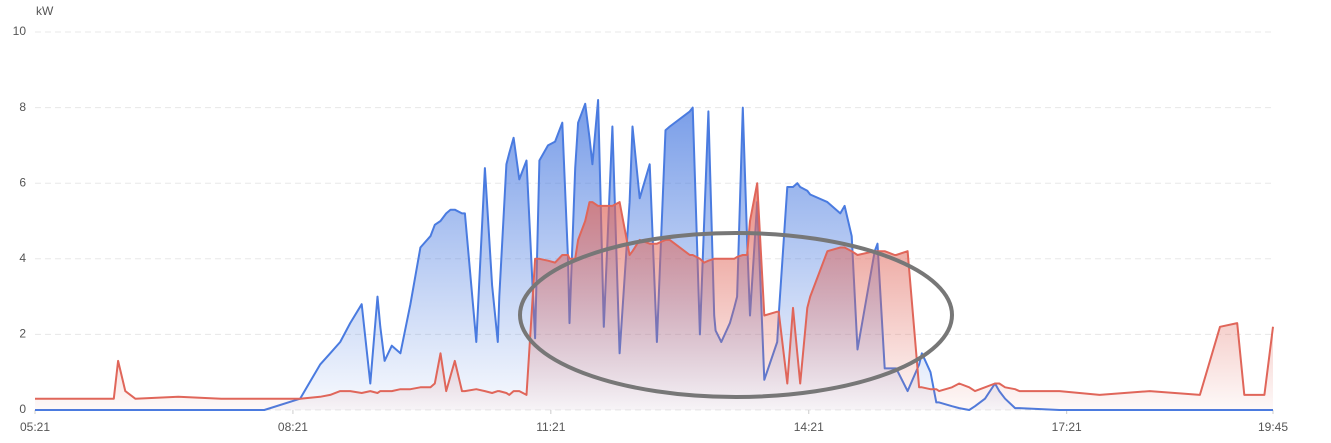  Describe the element at coordinates (22, 334) in the screenshot. I see `y-tick-label: 2` at that location.